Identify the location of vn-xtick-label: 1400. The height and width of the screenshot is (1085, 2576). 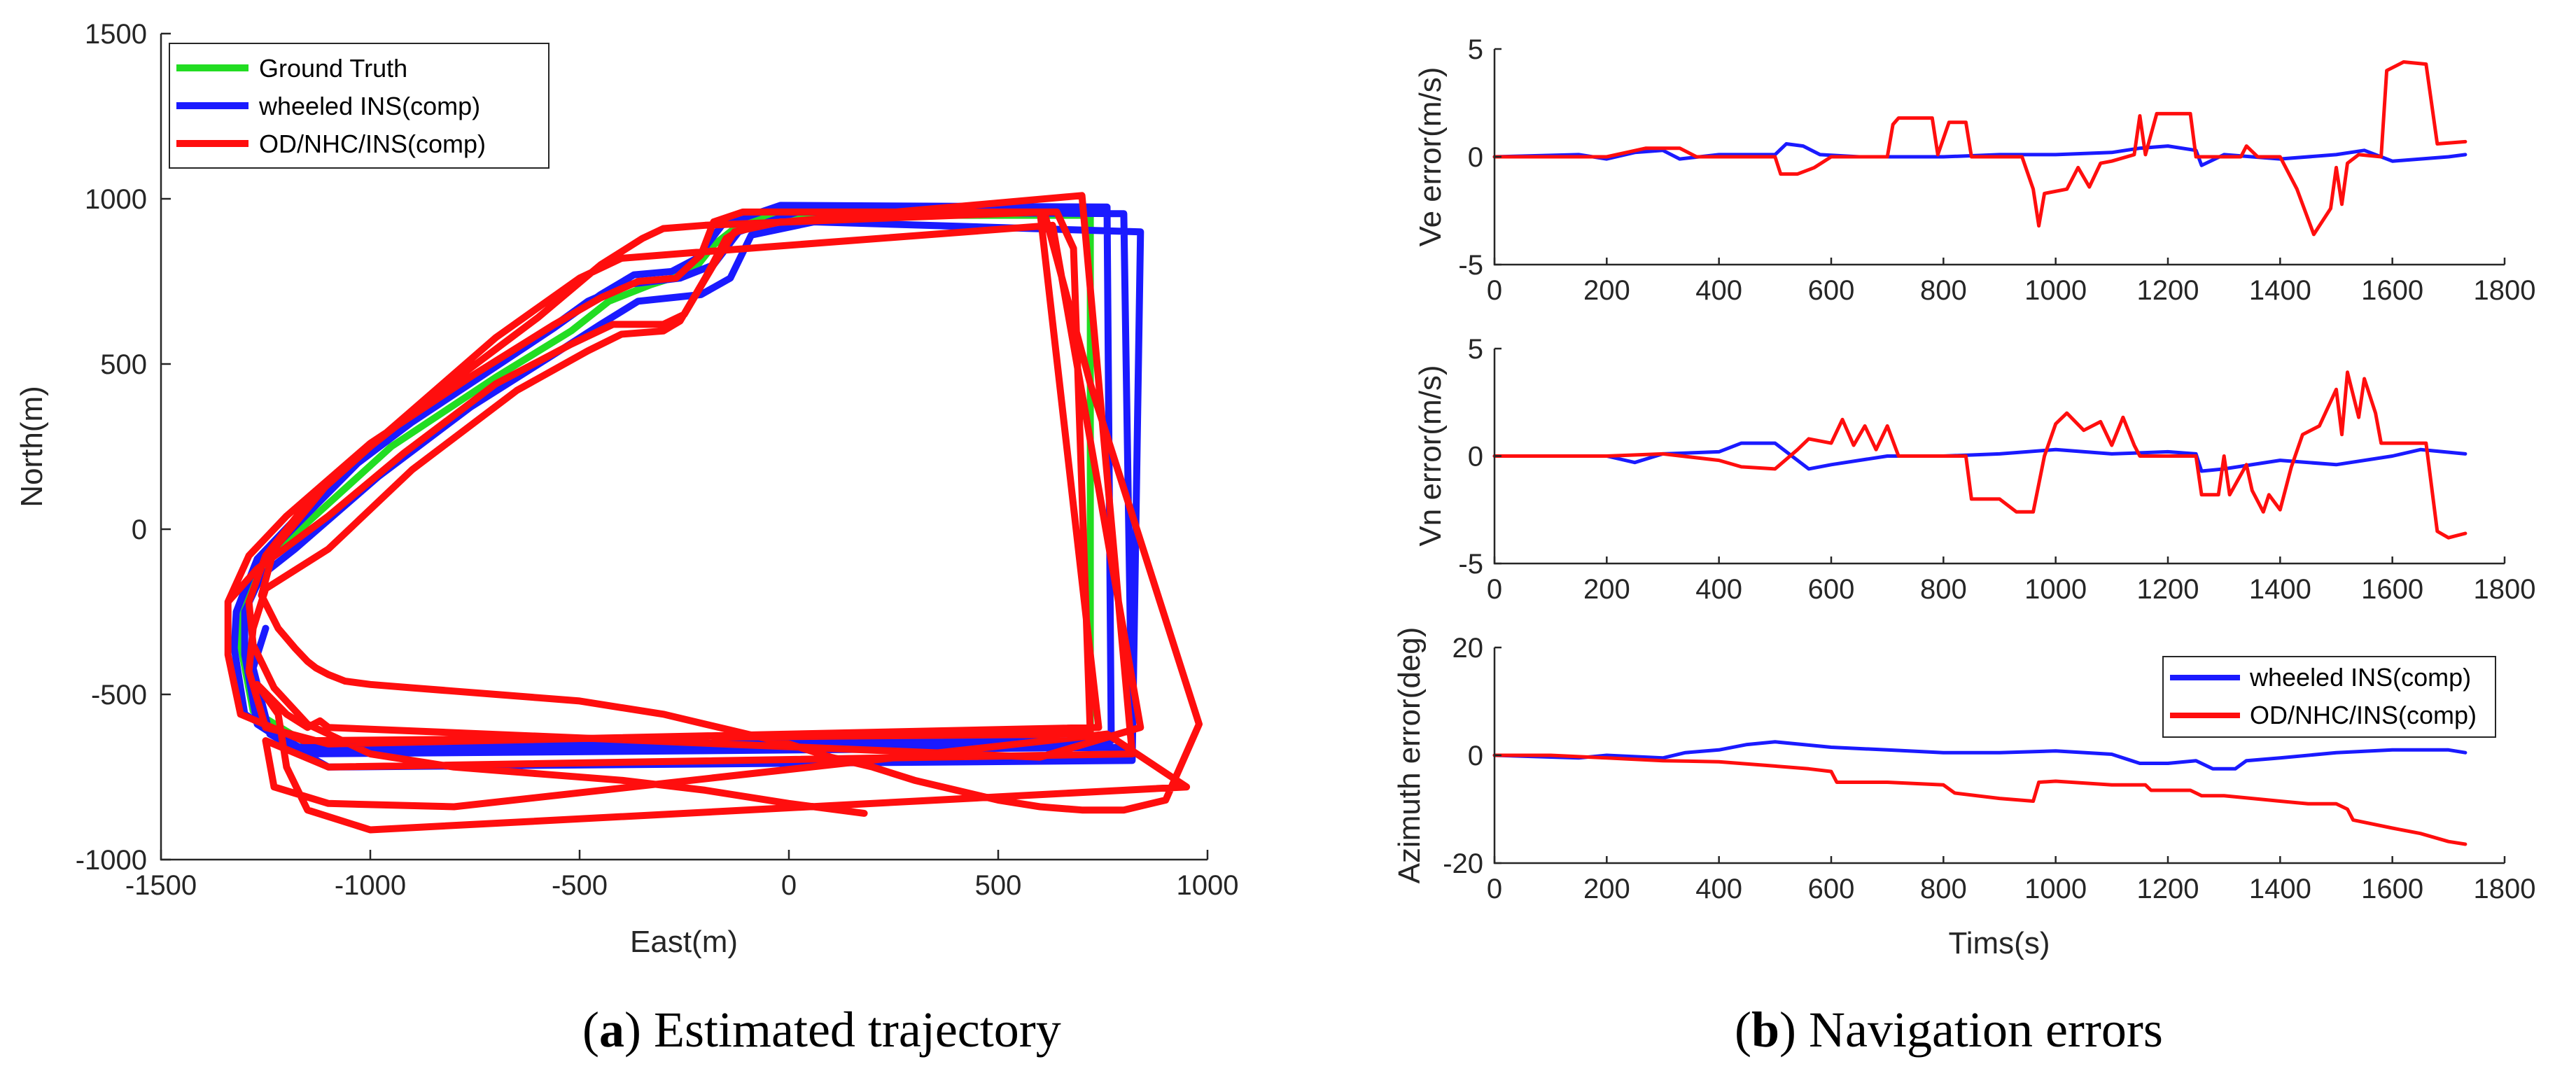
(2280, 589).